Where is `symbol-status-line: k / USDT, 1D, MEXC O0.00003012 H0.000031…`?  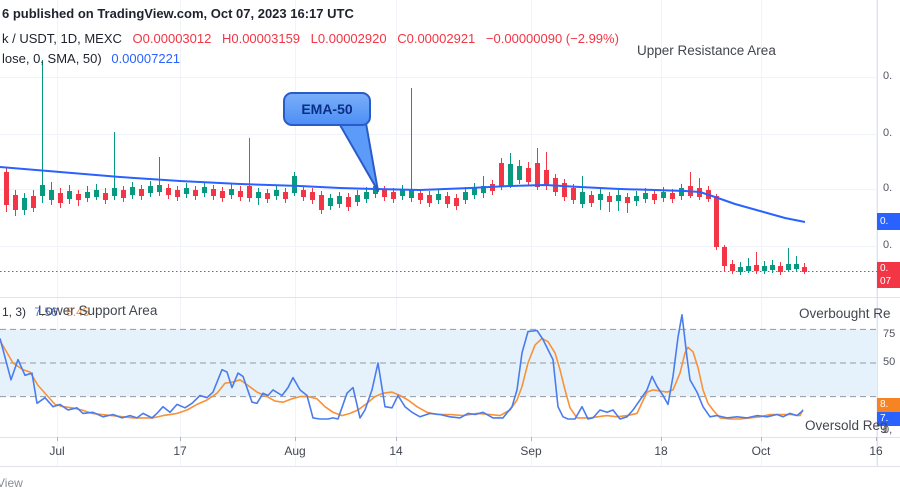 symbol-status-line: k / USDT, 1D, MEXC O0.00003012 H0.000031… is located at coordinates (310, 38).